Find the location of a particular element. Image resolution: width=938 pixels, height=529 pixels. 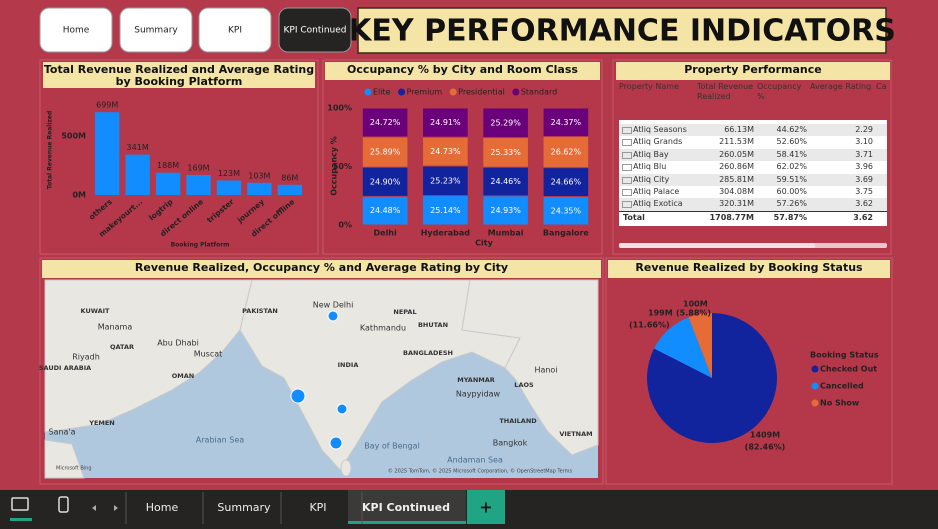

table-cell: Atliq Bay is located at coordinates (658, 155).